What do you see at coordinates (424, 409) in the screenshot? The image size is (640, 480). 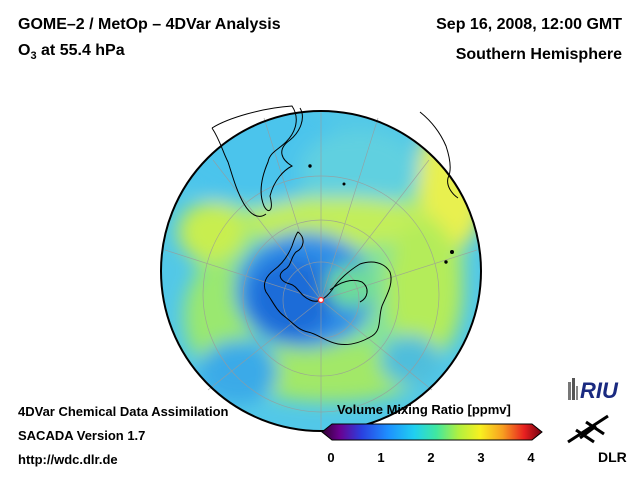 I see `colorbar-title: Volume Mixing Ratio [ppmv]` at bounding box center [424, 409].